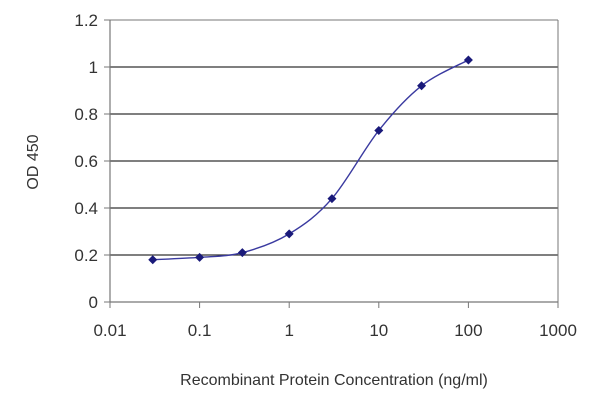 This screenshot has height=400, width=600. I want to click on x-tick-label: 0.1, so click(200, 330).